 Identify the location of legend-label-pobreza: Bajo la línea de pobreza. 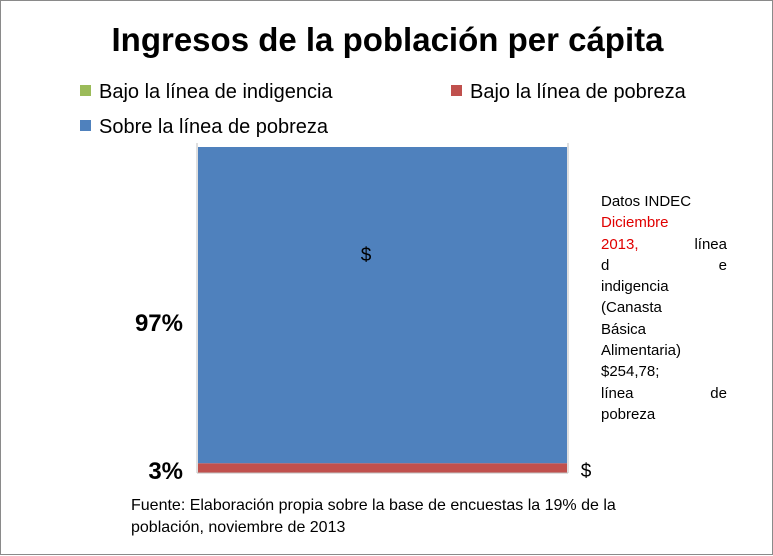
(578, 92).